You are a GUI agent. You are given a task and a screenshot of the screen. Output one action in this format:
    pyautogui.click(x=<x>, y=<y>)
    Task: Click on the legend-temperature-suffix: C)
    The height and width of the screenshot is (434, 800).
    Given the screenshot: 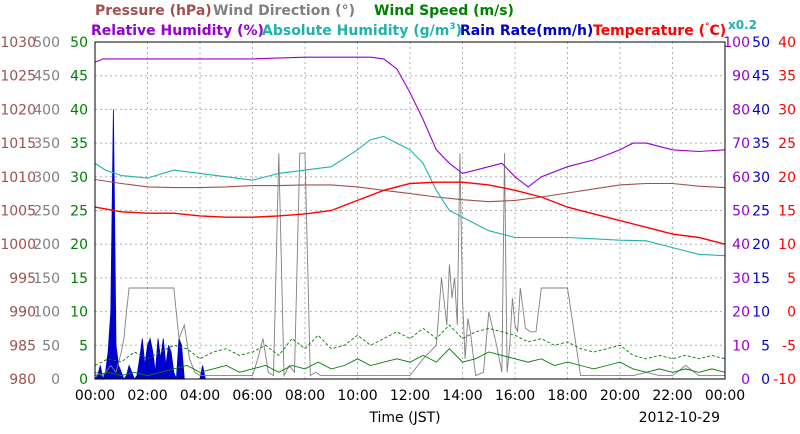 What is the action you would take?
    pyautogui.click(x=717, y=31)
    